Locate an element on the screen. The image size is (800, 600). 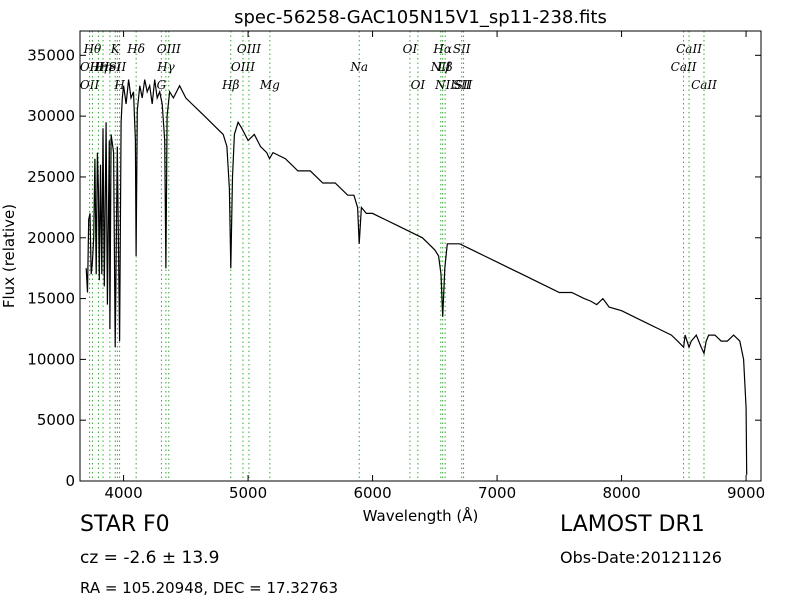
line-marker-label: G is located at coordinates (162, 85).